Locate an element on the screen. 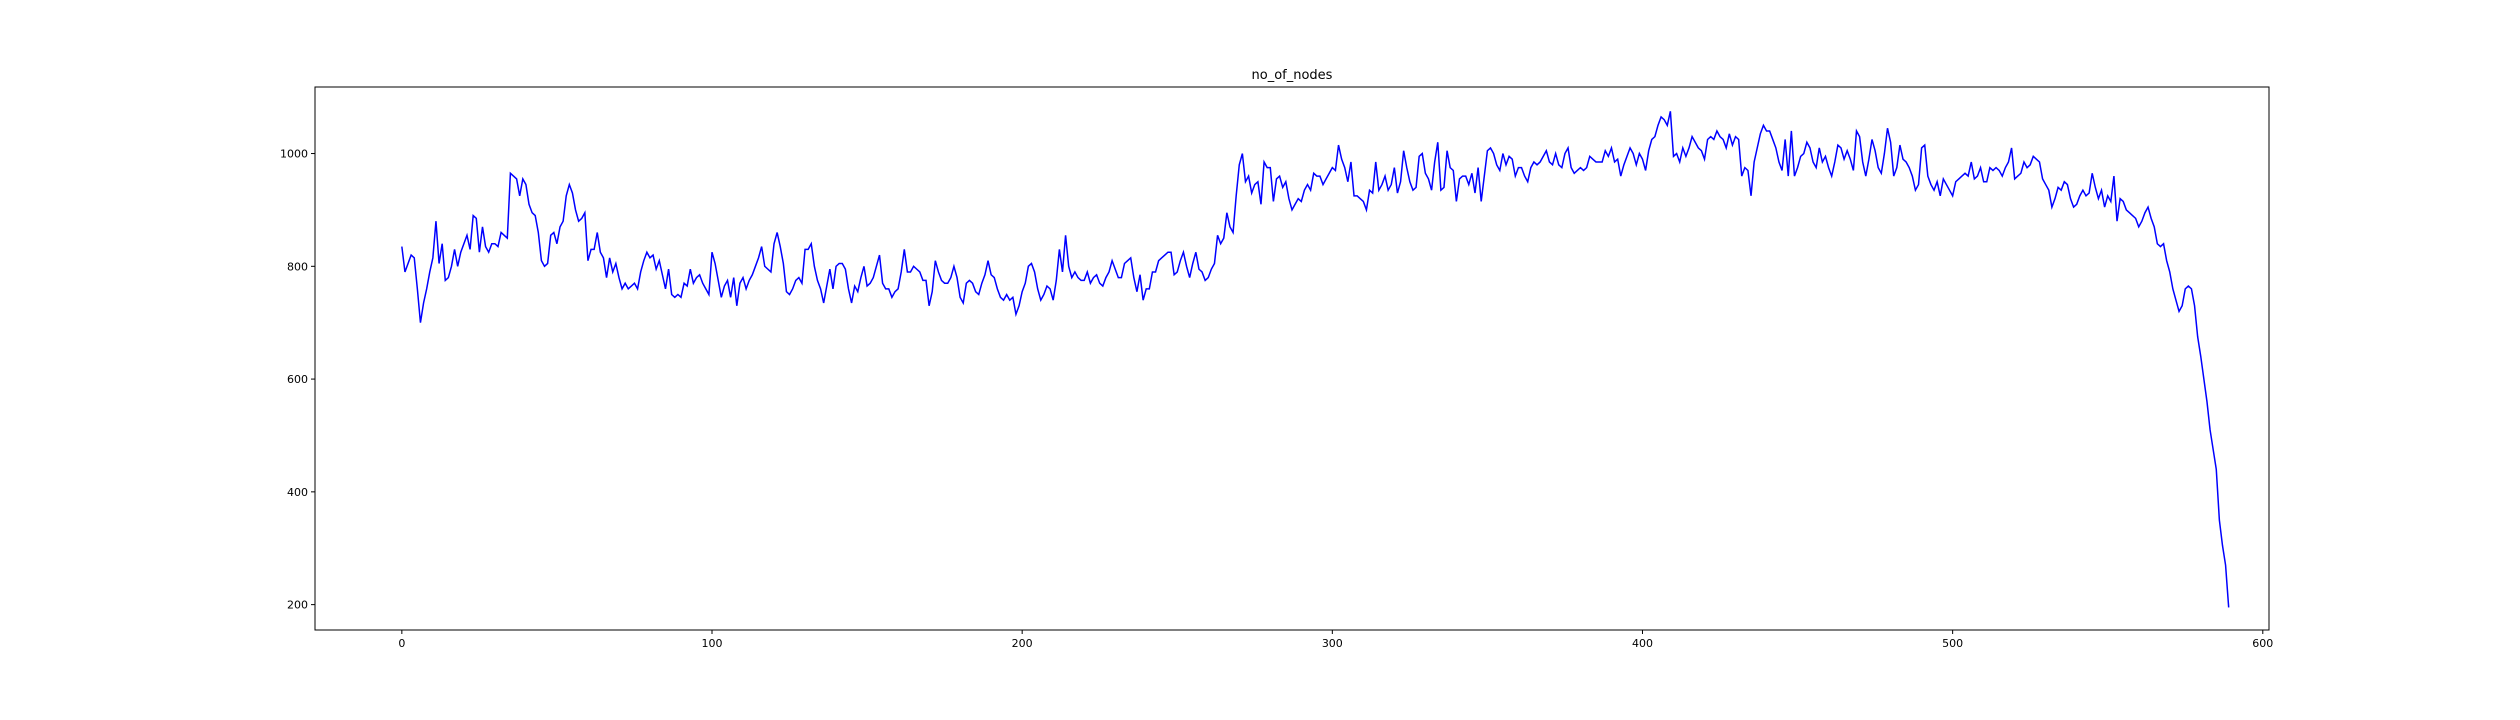 This screenshot has width=2520, height=720. x-axis: 0 100 200 300 400 500 600 is located at coordinates (1335, 640).